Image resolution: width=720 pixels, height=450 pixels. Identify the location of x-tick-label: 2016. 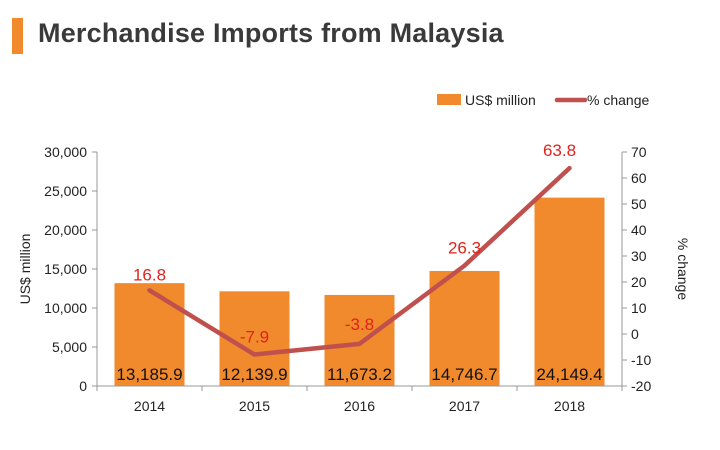
(359, 406).